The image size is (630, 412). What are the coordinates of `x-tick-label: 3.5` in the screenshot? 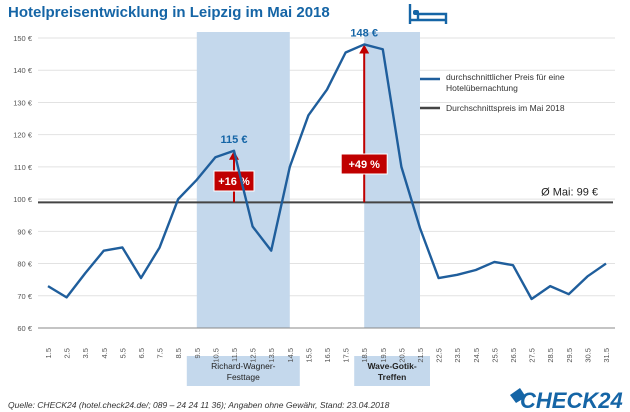 It's located at (85, 353).